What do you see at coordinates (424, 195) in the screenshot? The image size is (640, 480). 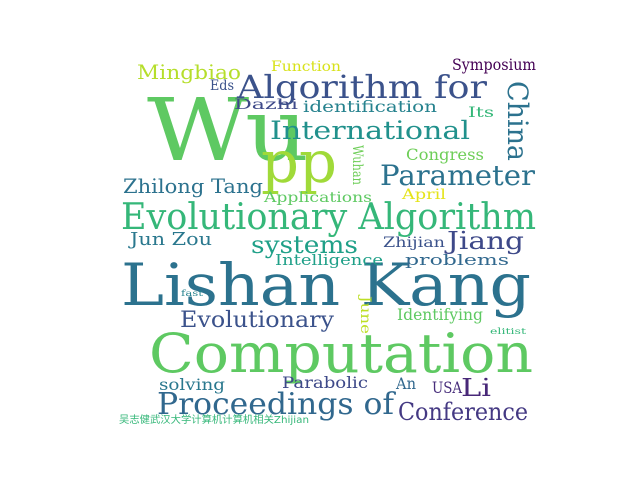 I see `word-34: April` at bounding box center [424, 195].